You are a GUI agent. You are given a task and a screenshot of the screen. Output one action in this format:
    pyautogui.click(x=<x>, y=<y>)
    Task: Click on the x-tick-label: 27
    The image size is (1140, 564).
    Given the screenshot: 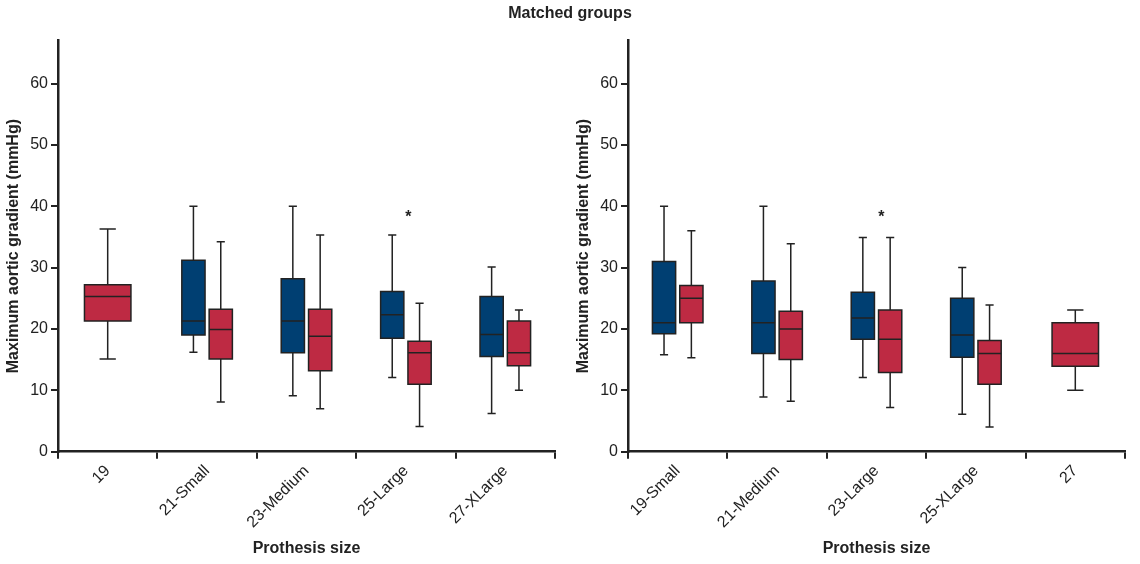 What is the action you would take?
    pyautogui.click(x=1068, y=474)
    